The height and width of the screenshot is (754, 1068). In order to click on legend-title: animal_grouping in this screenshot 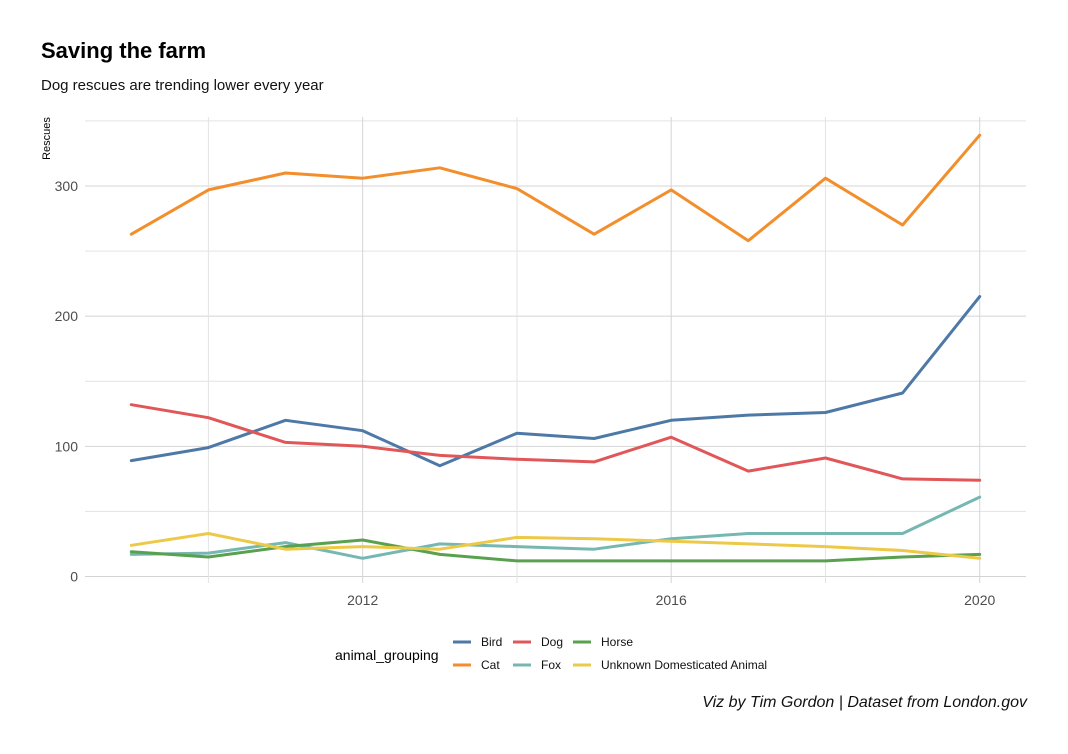, I will do `click(387, 655)`.